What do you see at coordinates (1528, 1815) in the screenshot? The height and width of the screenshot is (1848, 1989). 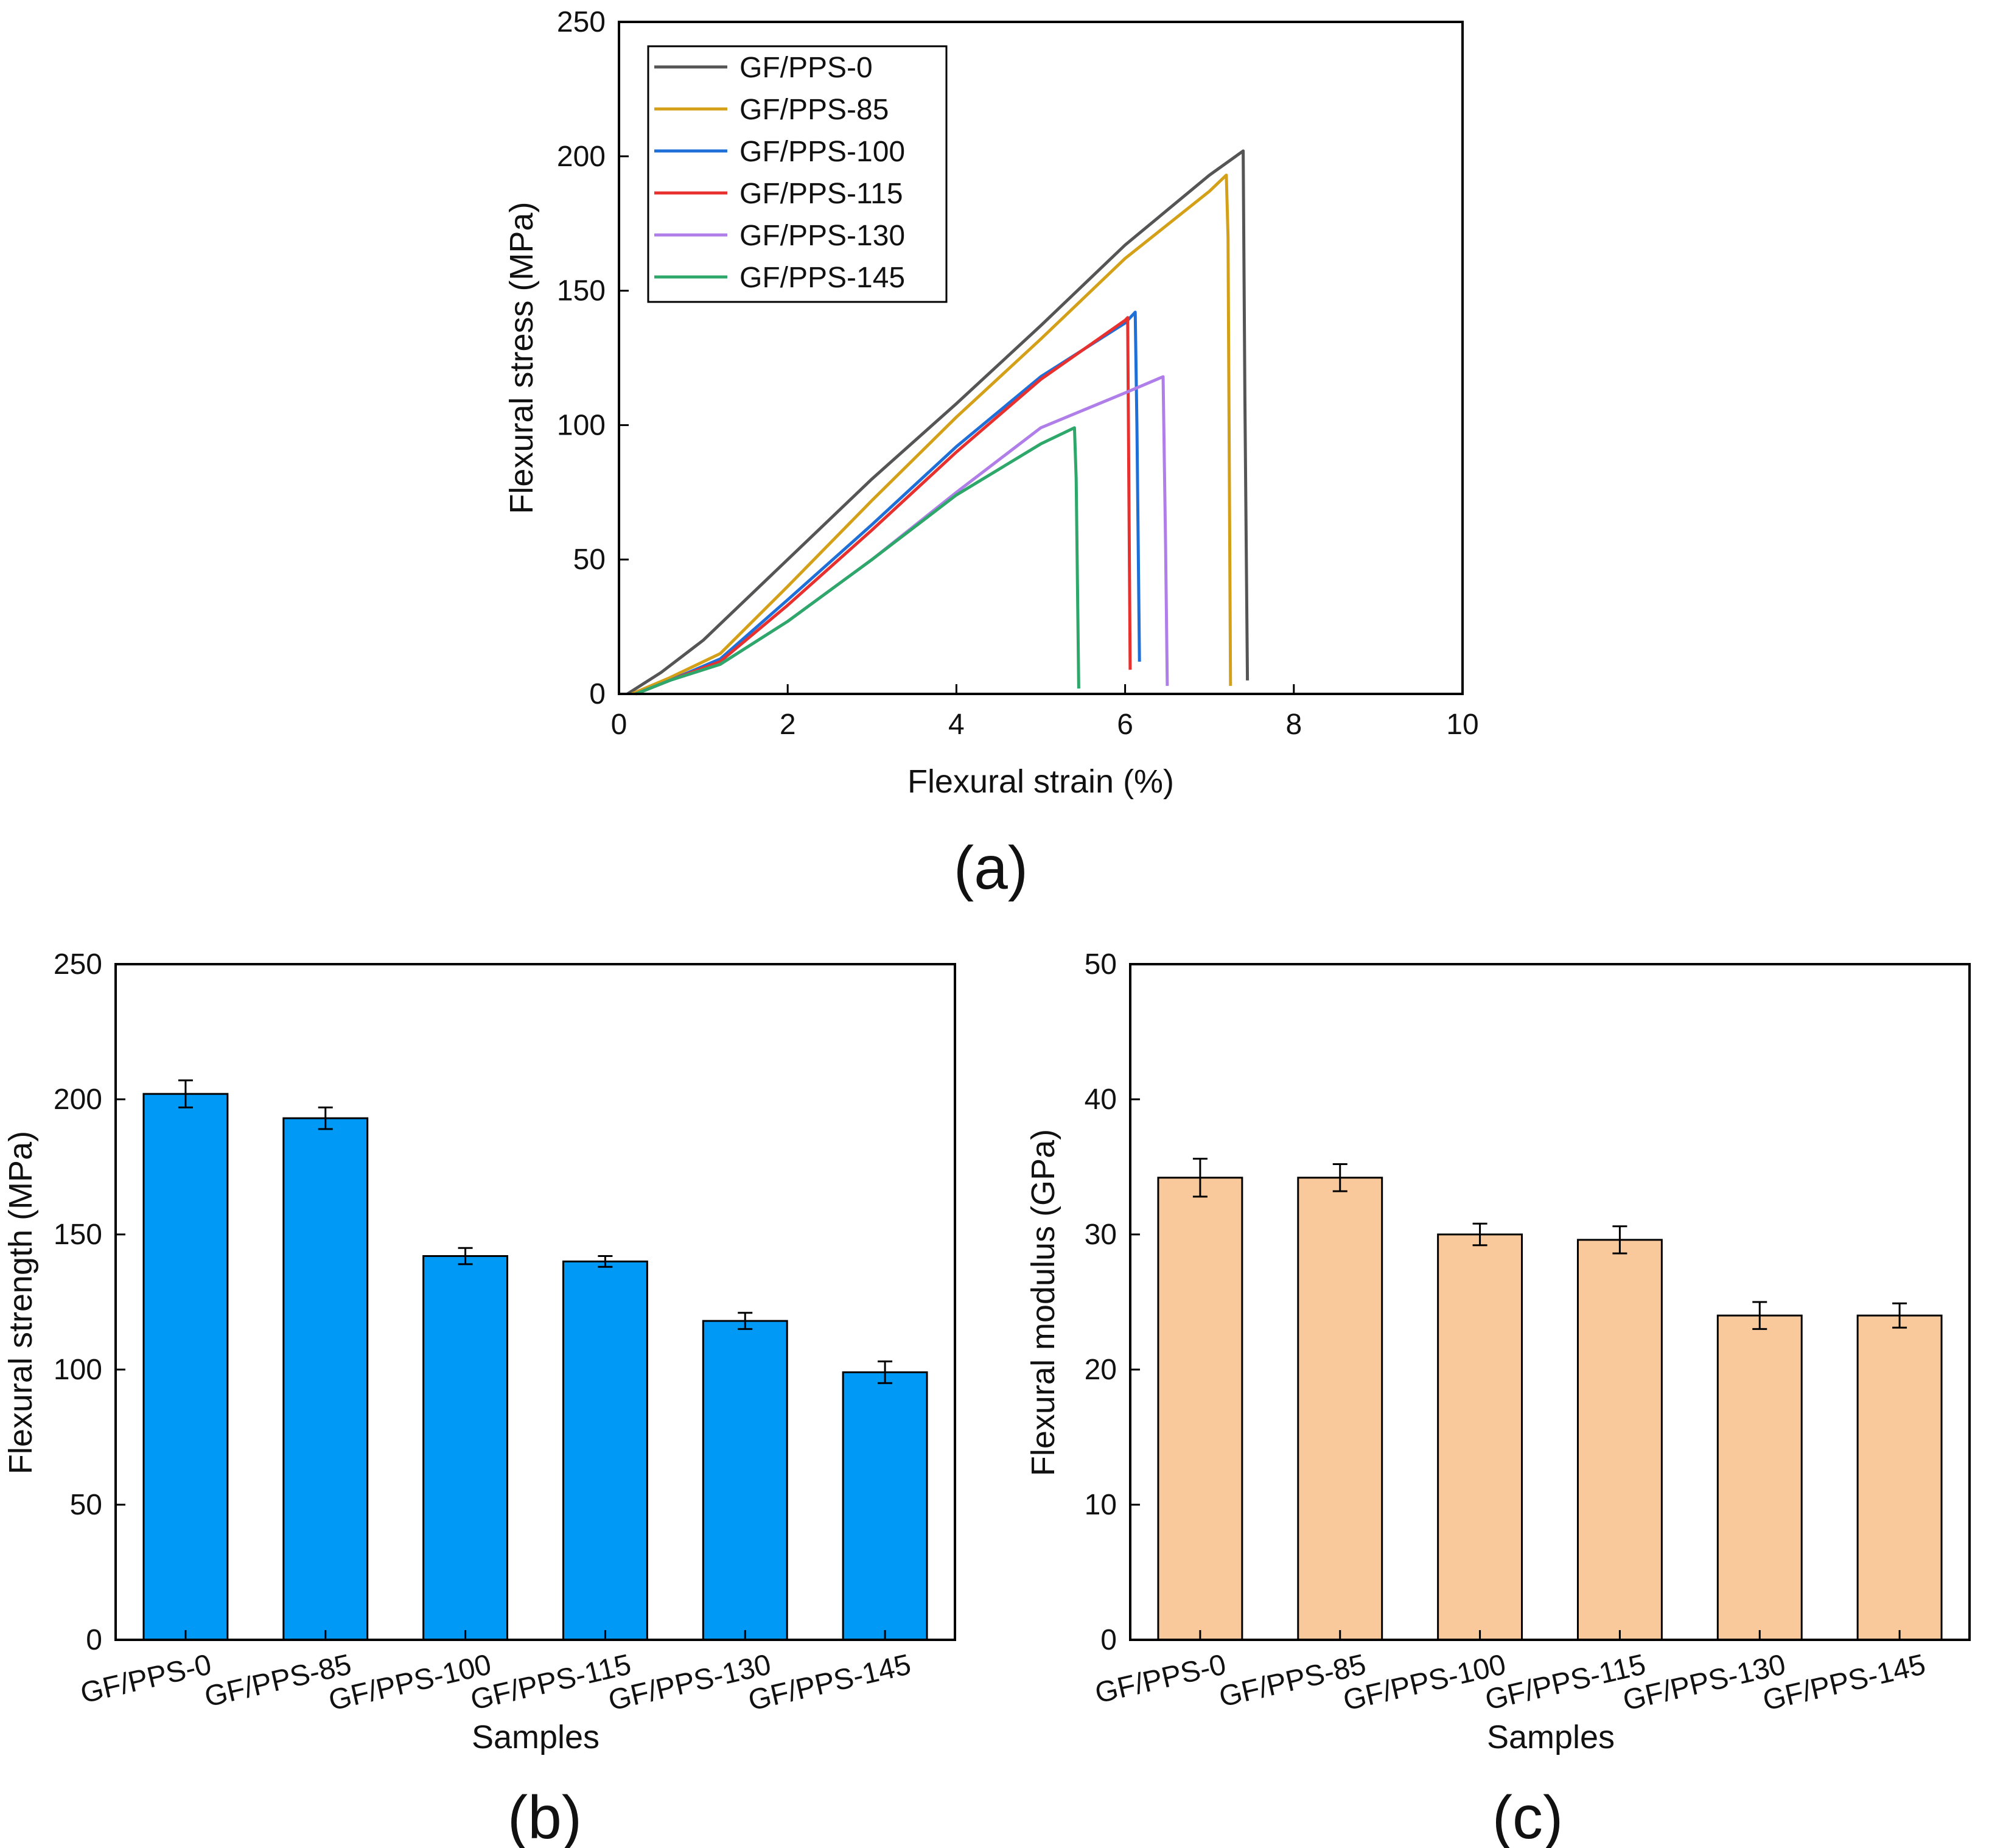 I see `panel-c-label: (c)` at bounding box center [1528, 1815].